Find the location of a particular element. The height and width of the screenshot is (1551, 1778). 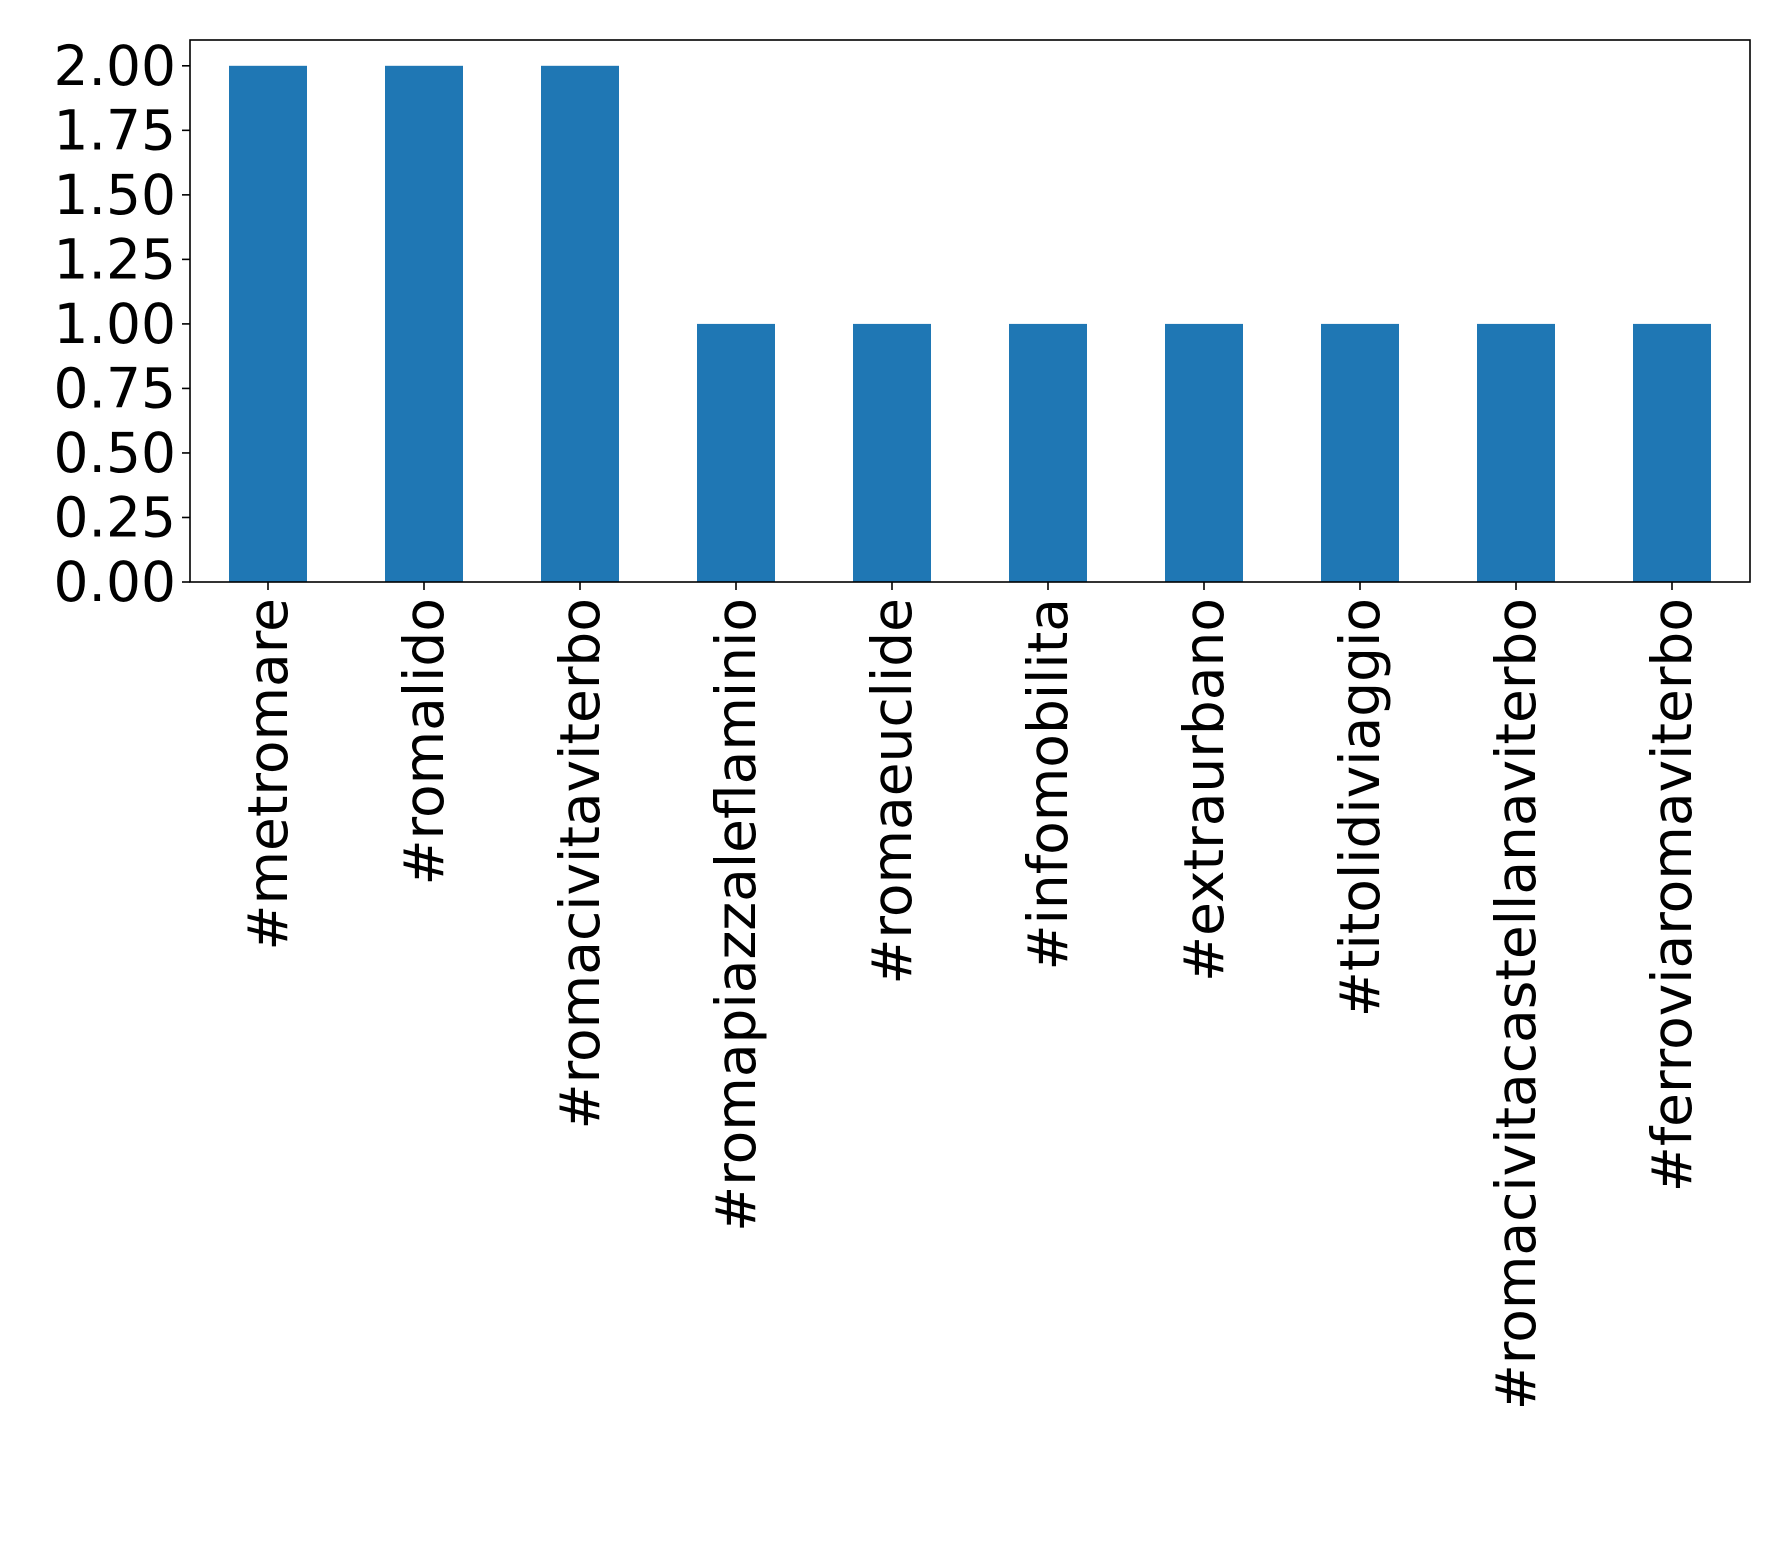

y-axis: 0.000.250.500.751.001.251.501.752.00 is located at coordinates (122, 324).